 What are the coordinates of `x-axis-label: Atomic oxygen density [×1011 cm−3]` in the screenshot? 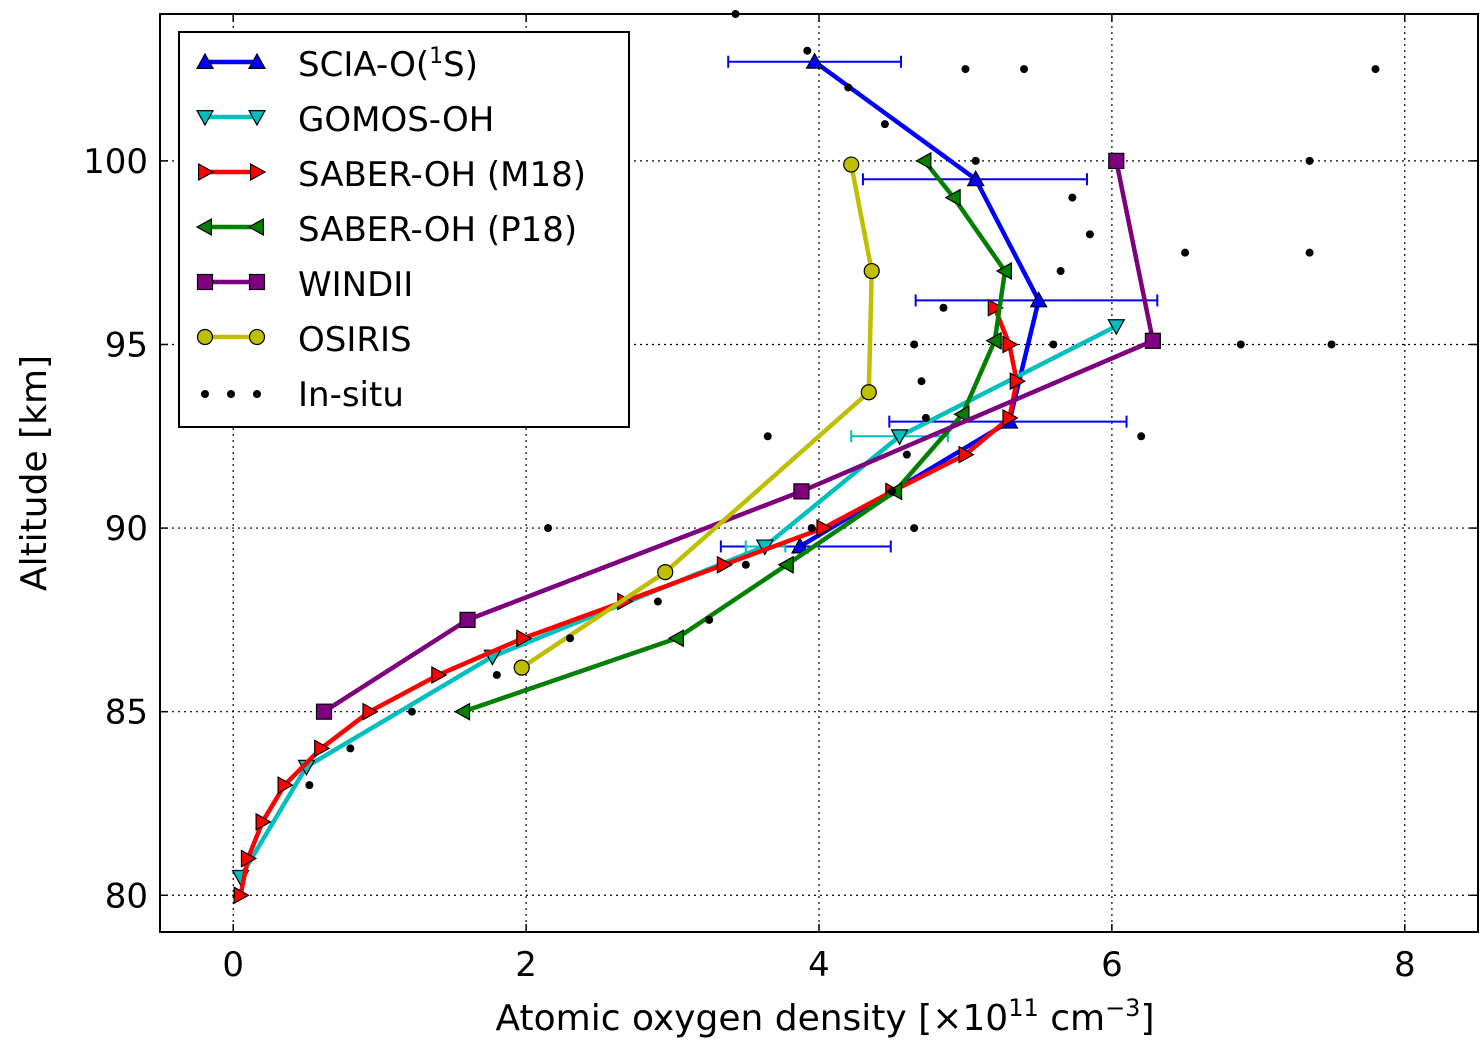 It's located at (825, 1016).